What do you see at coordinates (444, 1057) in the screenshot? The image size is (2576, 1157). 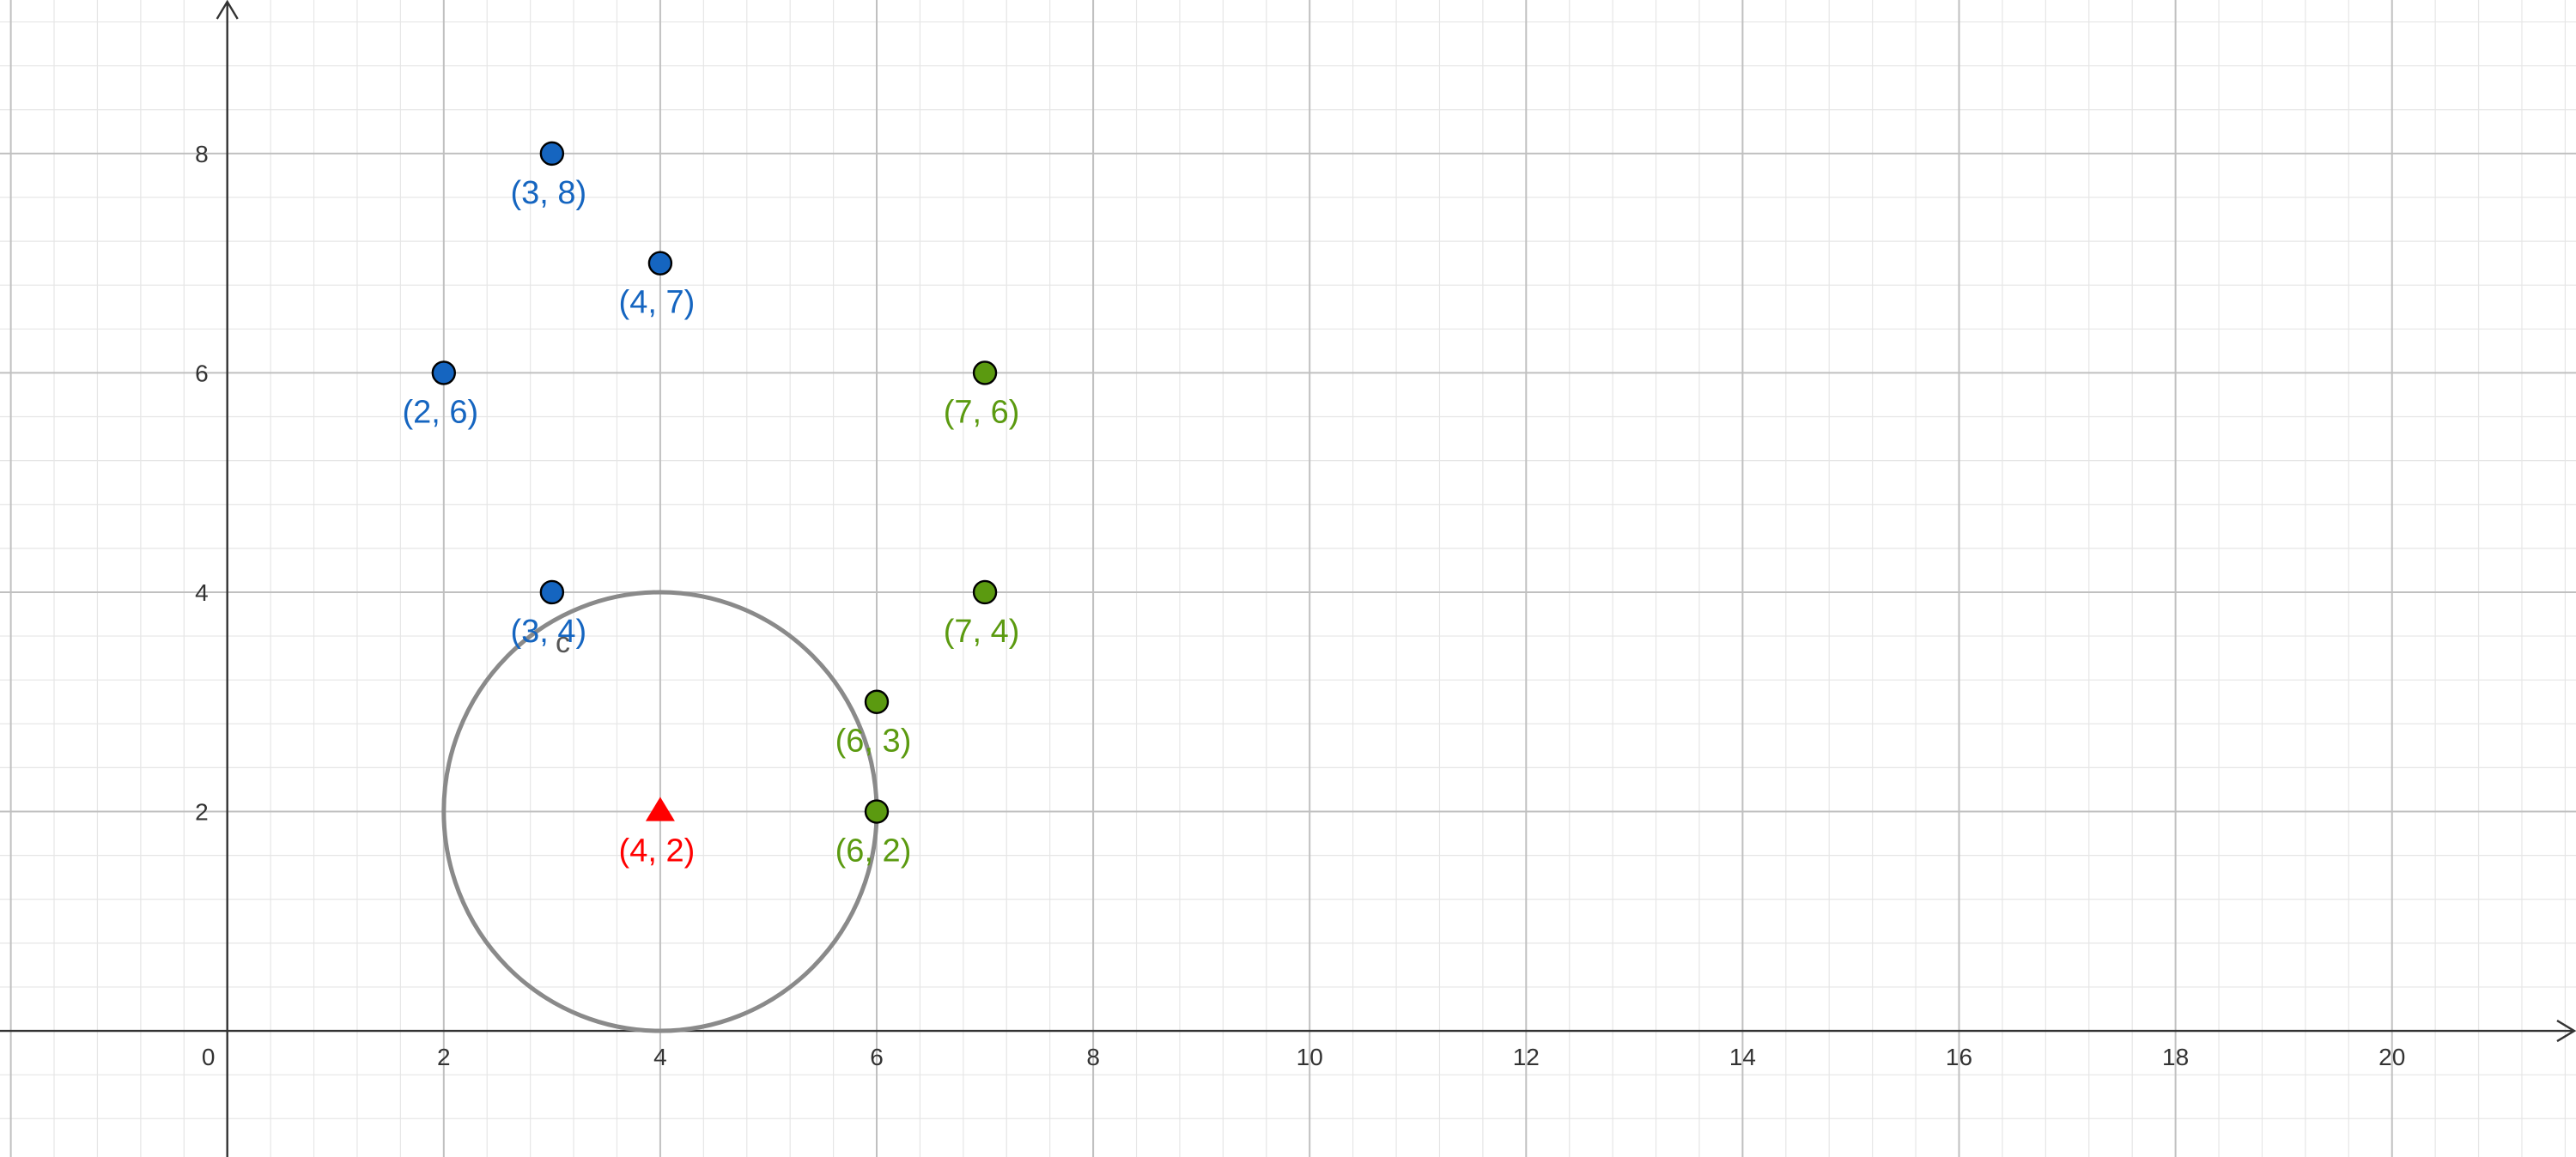 I see `x-tick-label: 2` at bounding box center [444, 1057].